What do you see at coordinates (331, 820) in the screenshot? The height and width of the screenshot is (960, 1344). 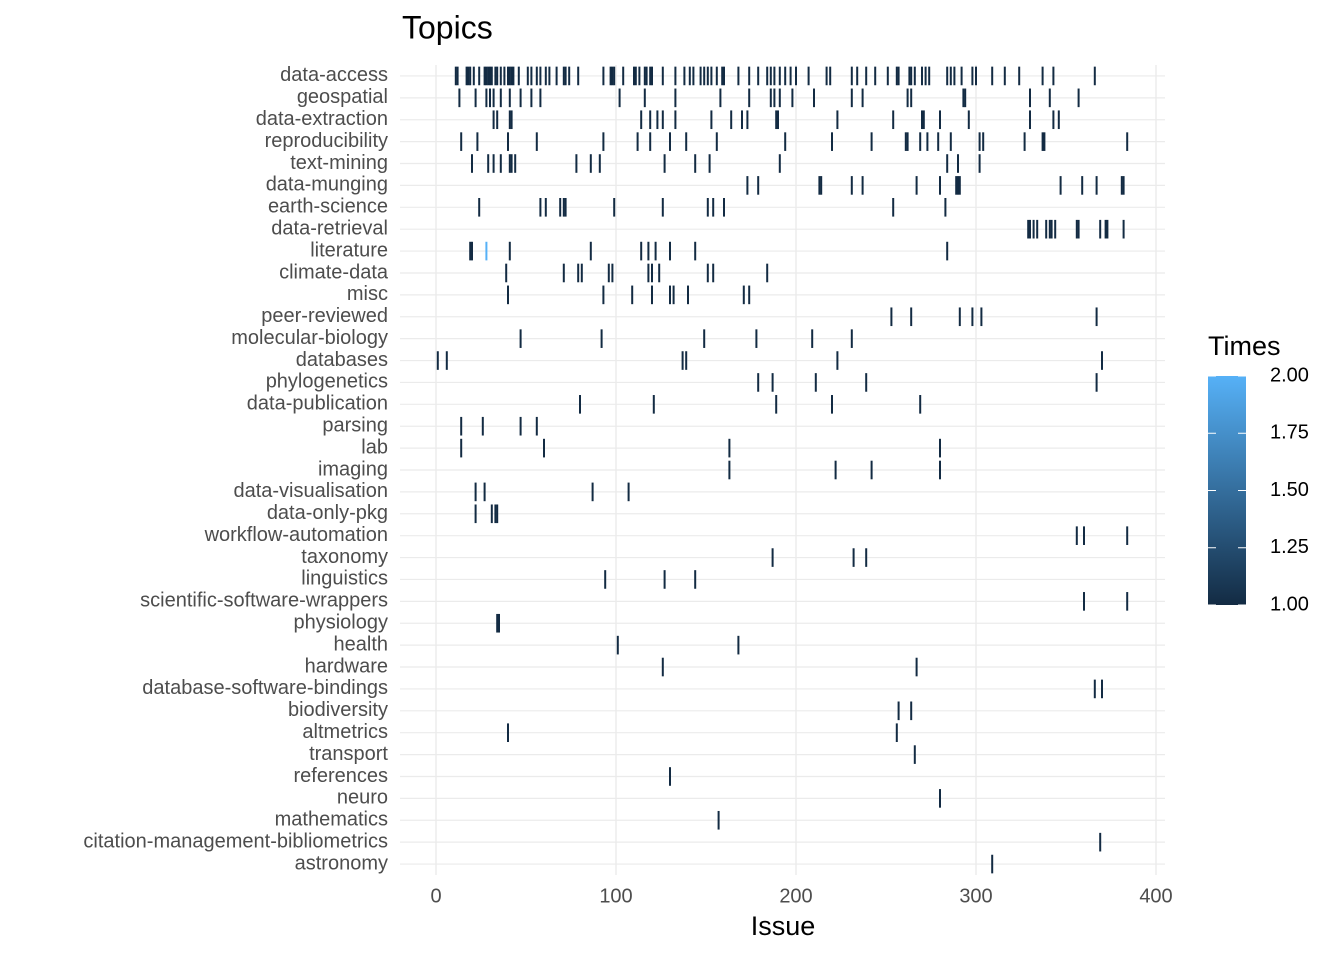 I see `y-tick-label: mathematics` at bounding box center [331, 820].